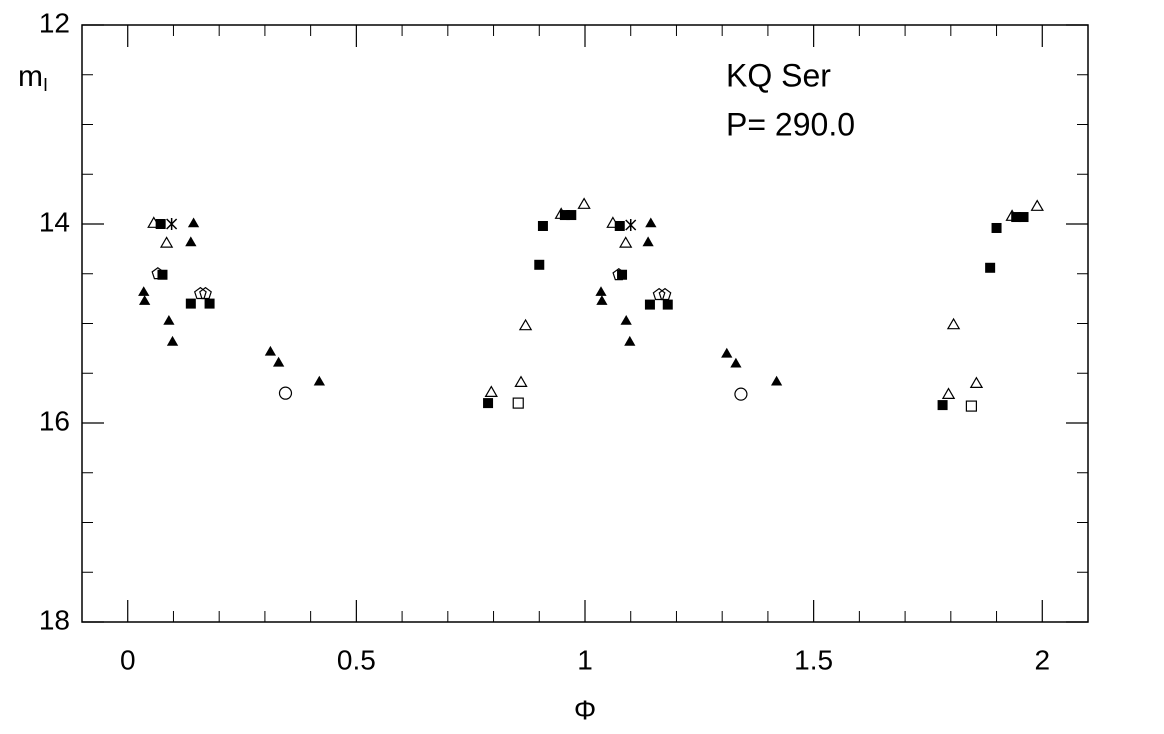 The image size is (1164, 734). What do you see at coordinates (54, 221) in the screenshot?
I see `y-tick-label: 14` at bounding box center [54, 221].